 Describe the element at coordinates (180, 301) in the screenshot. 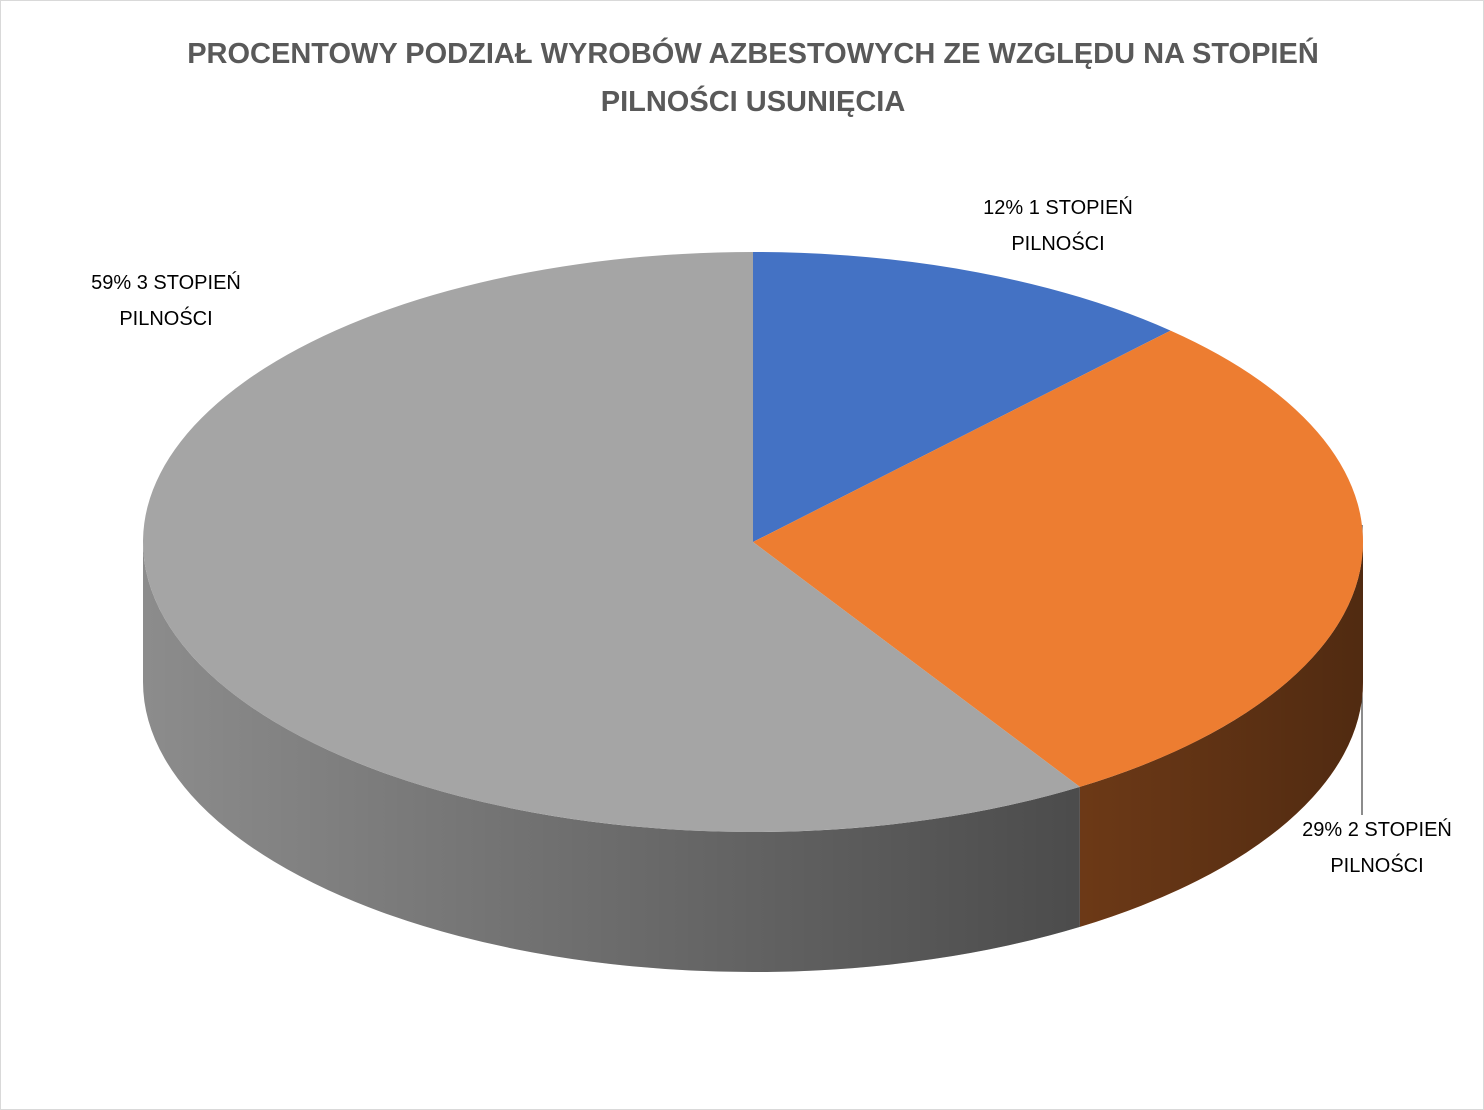

I see `category-label: 3 STOPIEŃ PILNOŚCI` at that location.